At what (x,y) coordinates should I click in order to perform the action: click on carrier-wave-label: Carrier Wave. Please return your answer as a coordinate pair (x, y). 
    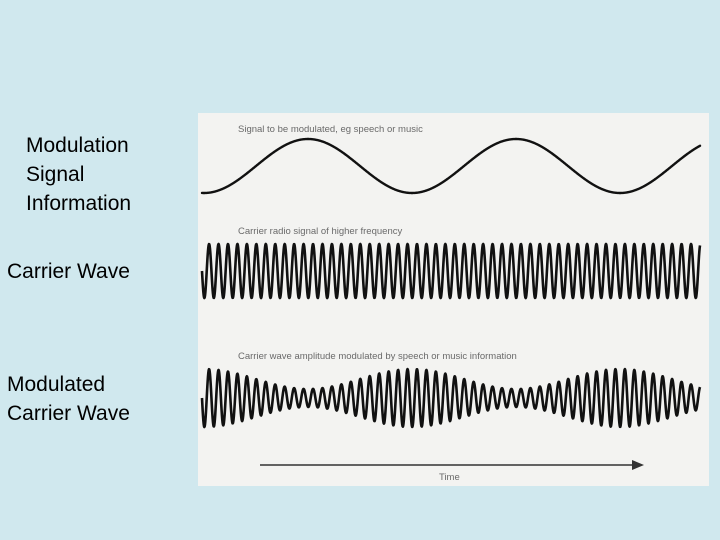
    Looking at the image, I should click on (68, 271).